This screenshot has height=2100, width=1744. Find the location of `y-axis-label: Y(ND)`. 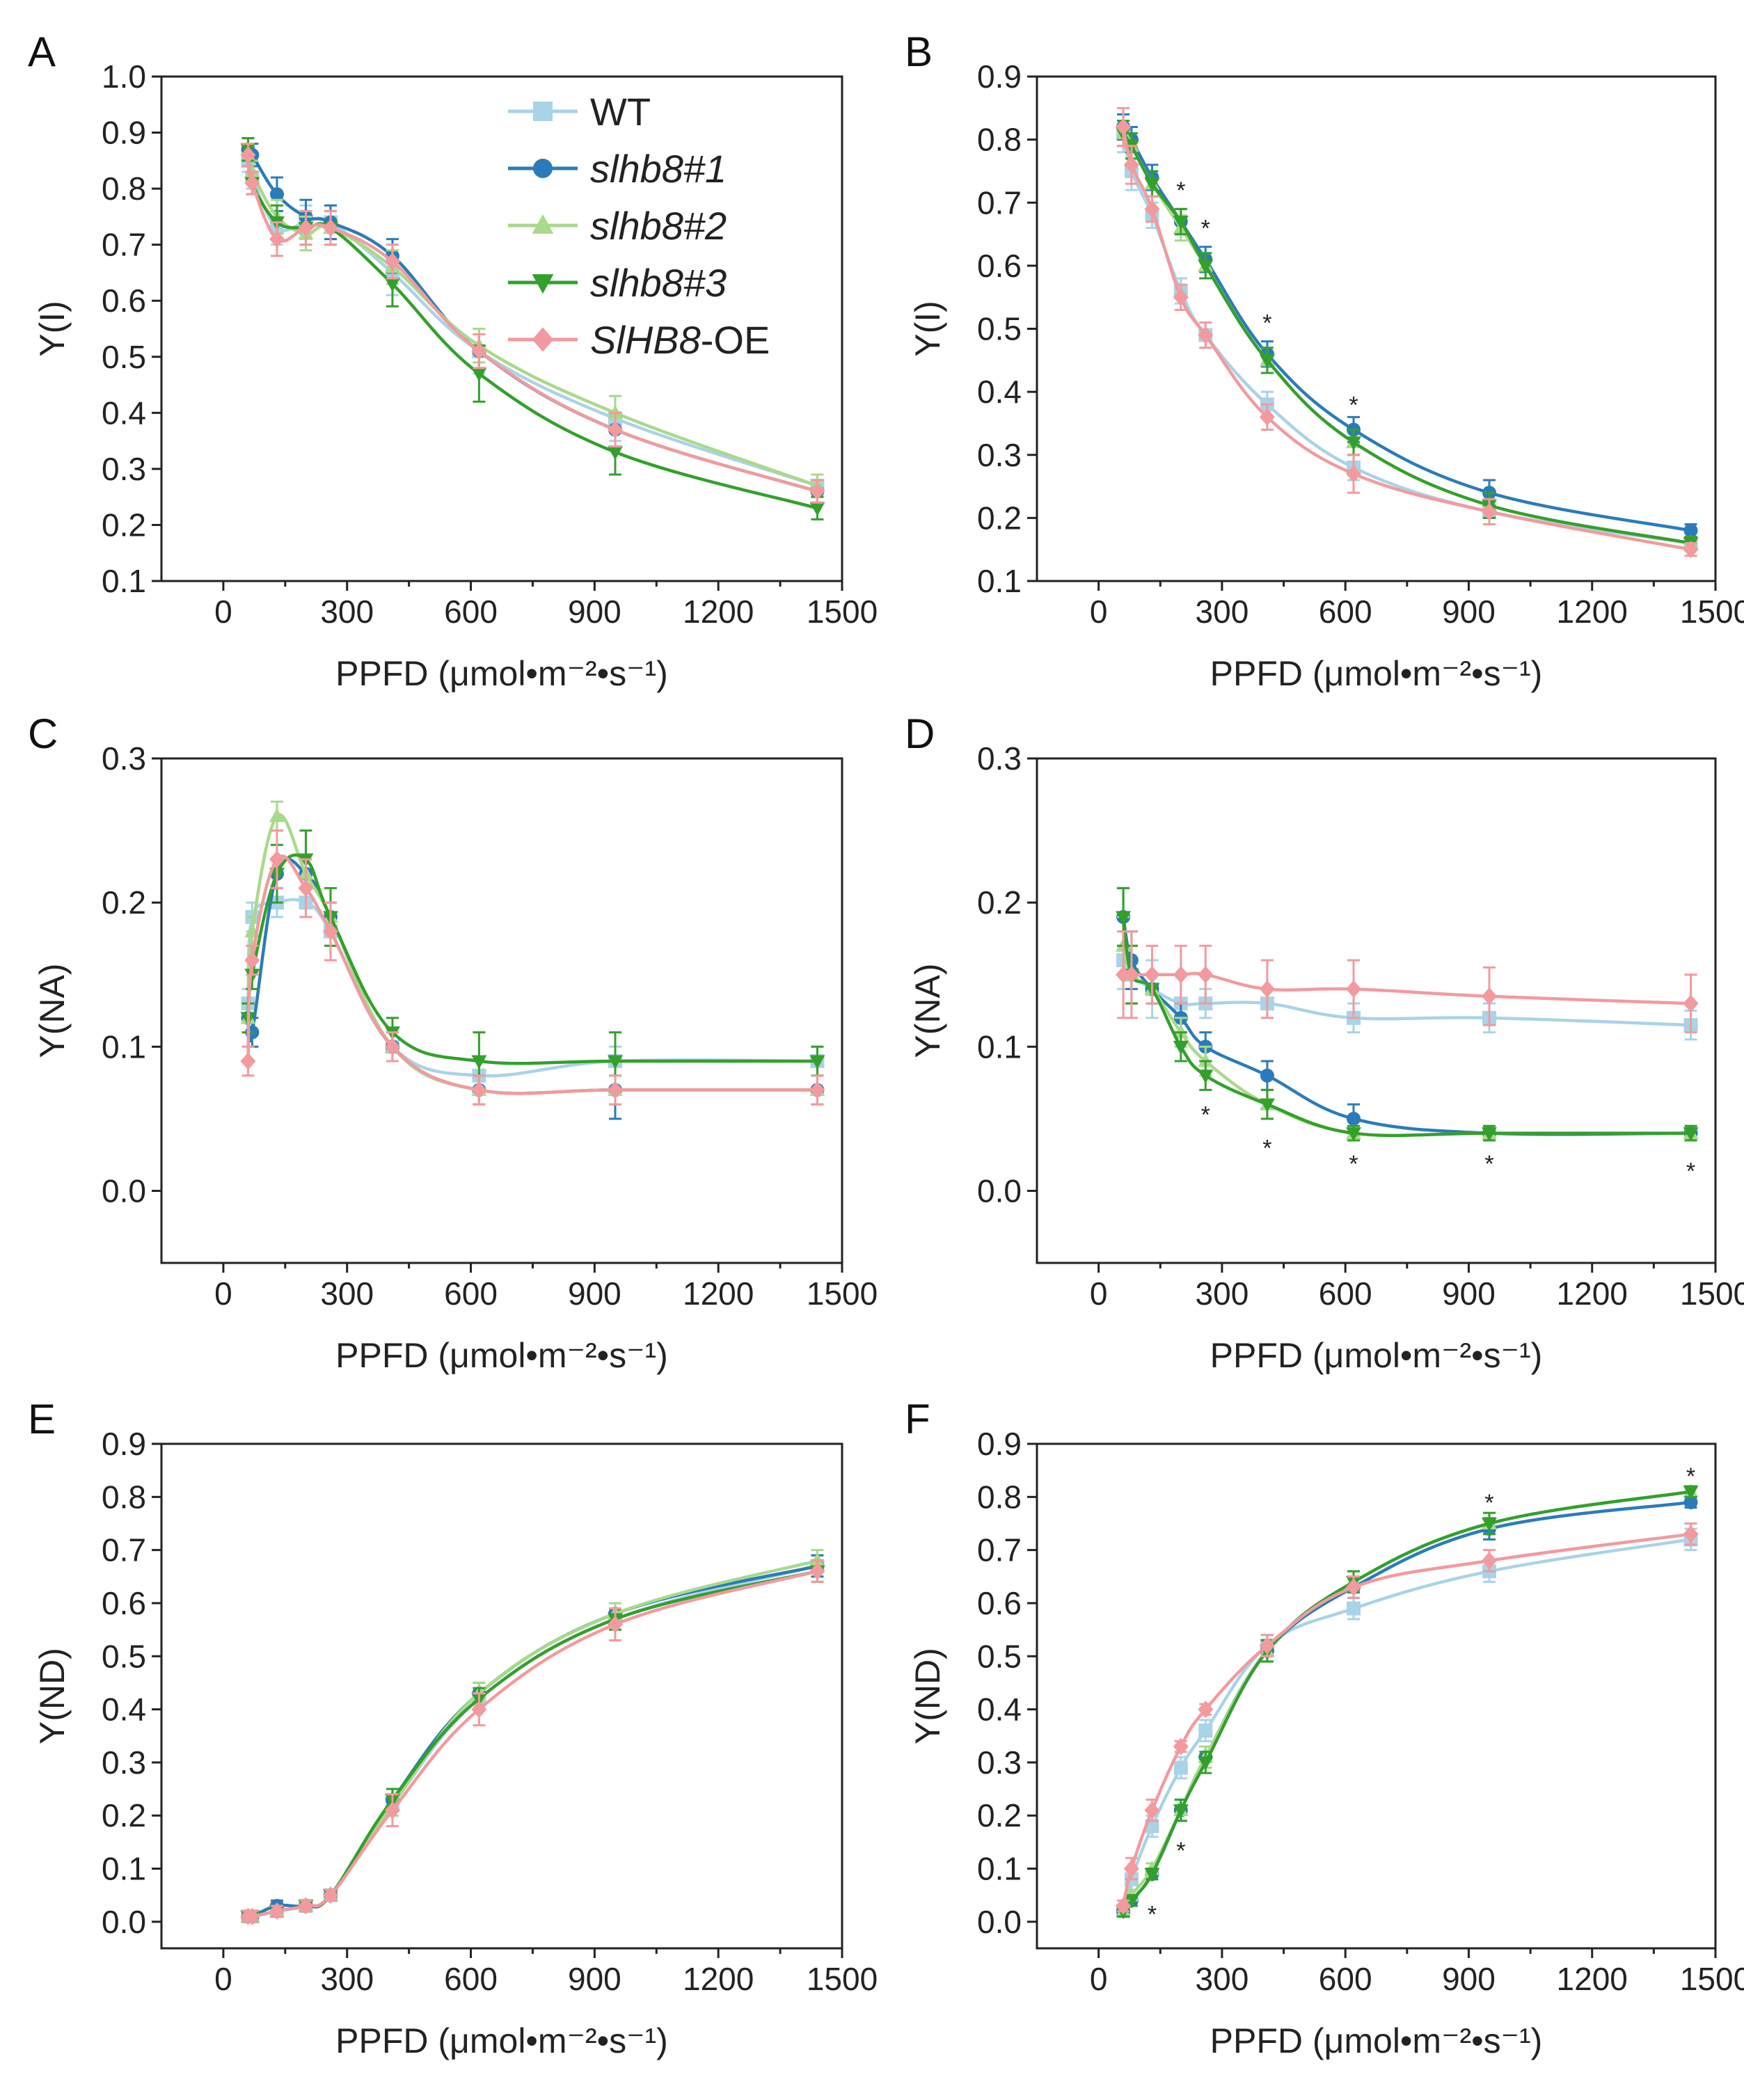

y-axis-label: Y(ND) is located at coordinates (927, 1696).